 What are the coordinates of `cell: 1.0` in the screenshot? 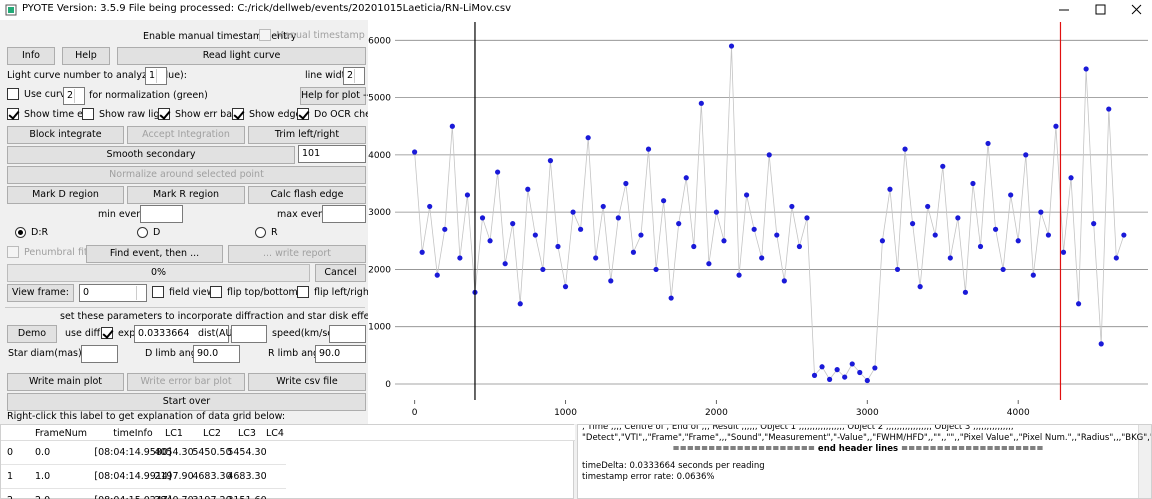 It's located at (43, 476).